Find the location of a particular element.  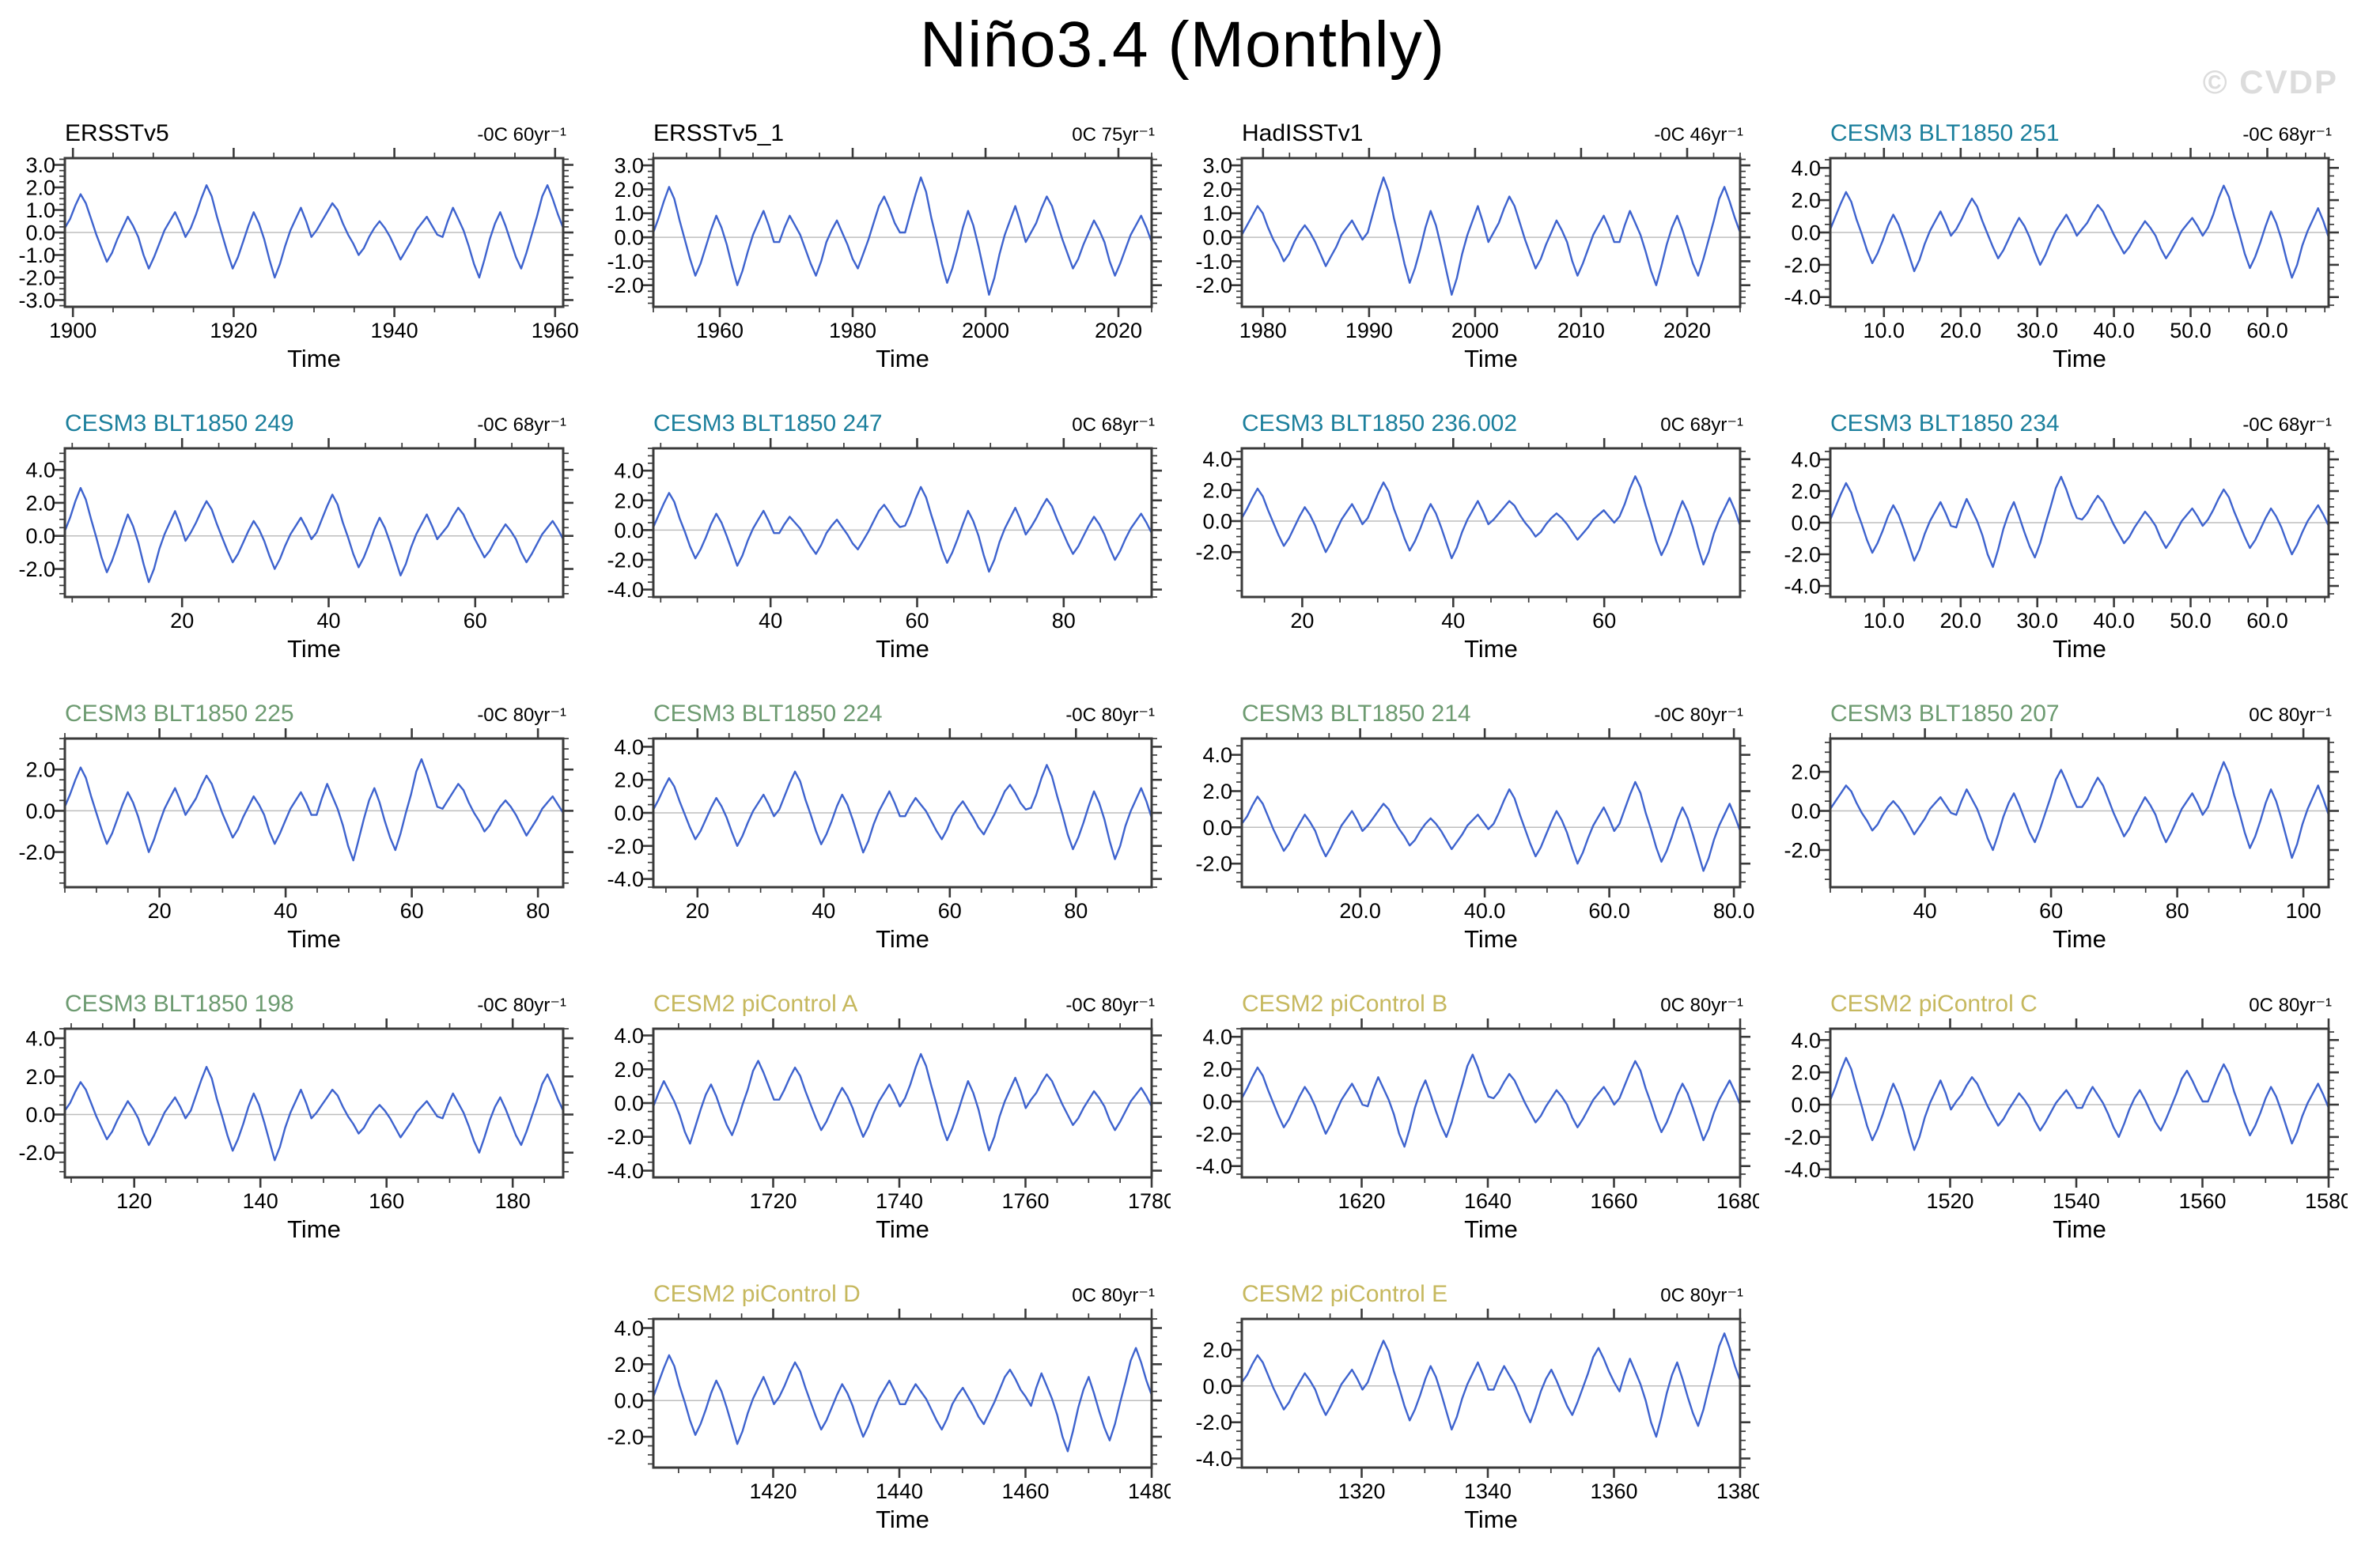

timeseries-plot: 1620 1640 1660 1680 4.0 2.0 0.0 -2.0 -4.0 is located at coordinates (1477, 1115).